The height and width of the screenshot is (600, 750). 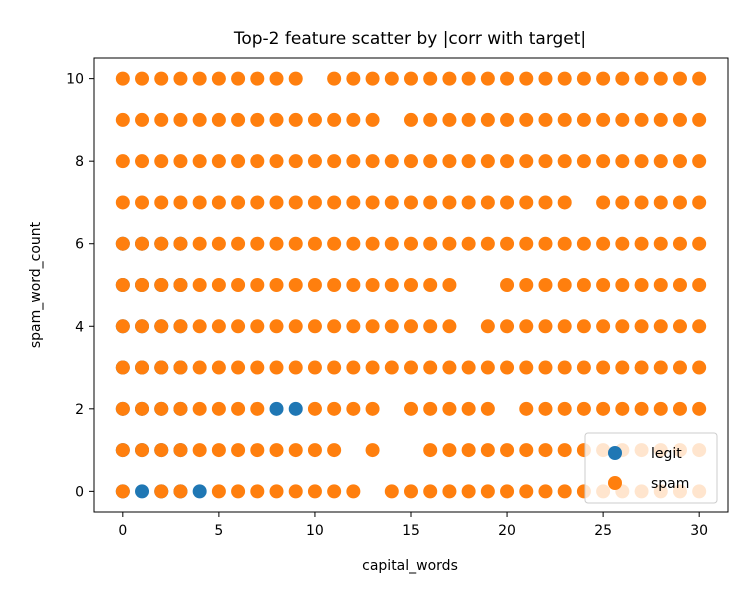 What do you see at coordinates (79, 245) in the screenshot?
I see `y-tick-label: 6` at bounding box center [79, 245].